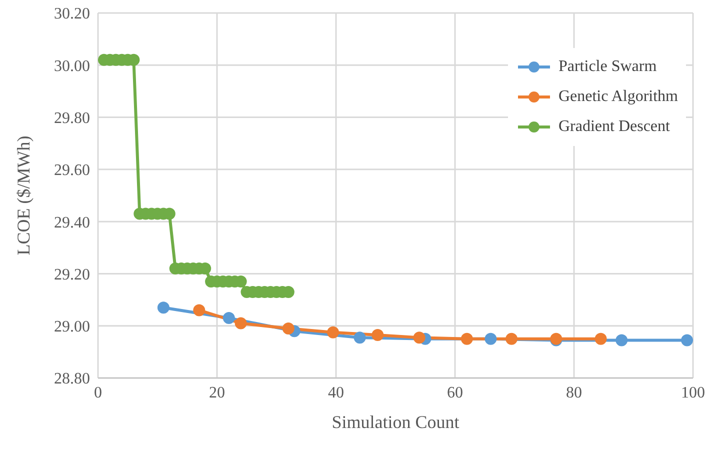 The image size is (717, 451). What do you see at coordinates (607, 67) in the screenshot?
I see `legend-label: Particle Swarm` at bounding box center [607, 67].